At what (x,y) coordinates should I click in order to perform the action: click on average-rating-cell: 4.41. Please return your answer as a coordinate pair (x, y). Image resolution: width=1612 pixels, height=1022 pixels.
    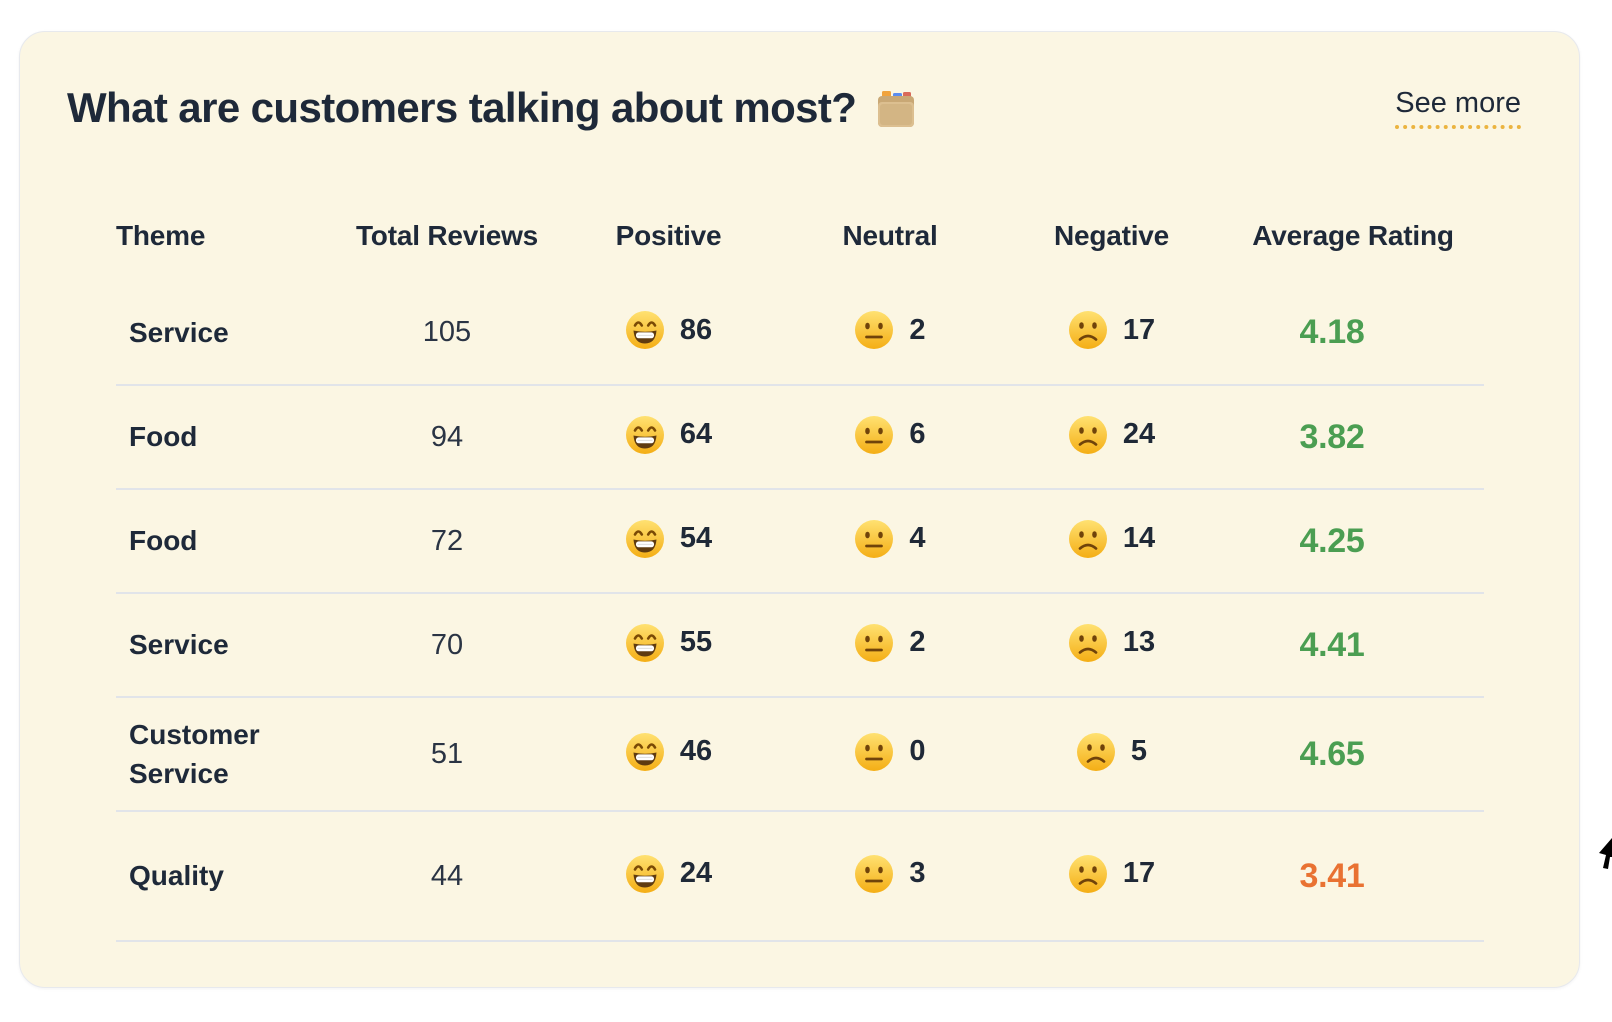
    Looking at the image, I should click on (1353, 645).